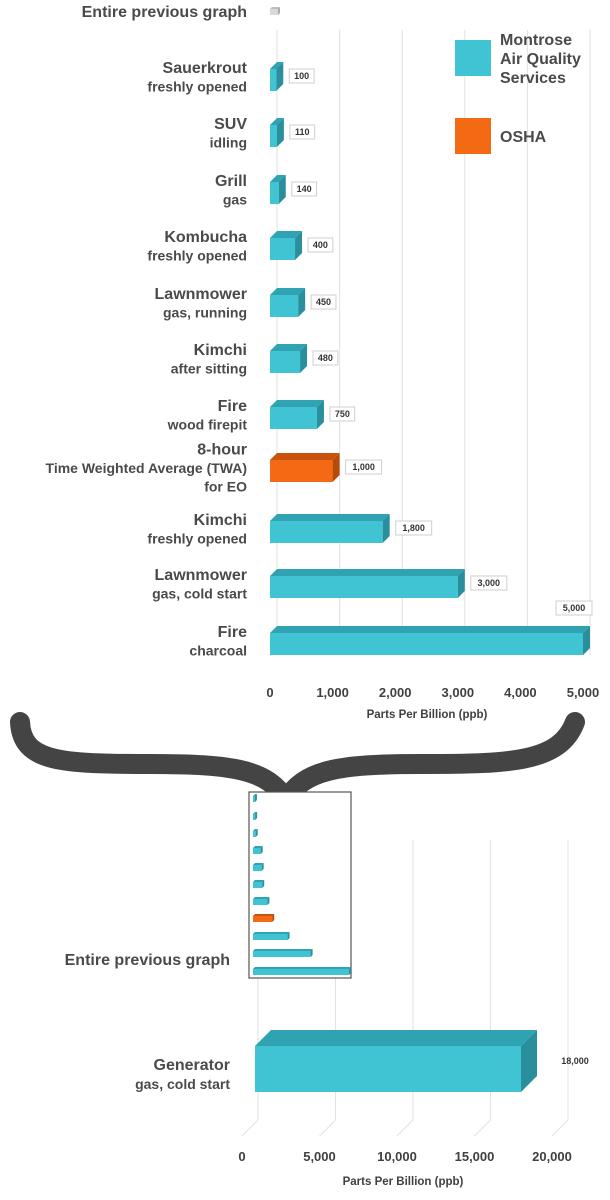 Image resolution: width=610 pixels, height=1200 pixels. I want to click on bottom-gridline-foot, so click(250, 1128).